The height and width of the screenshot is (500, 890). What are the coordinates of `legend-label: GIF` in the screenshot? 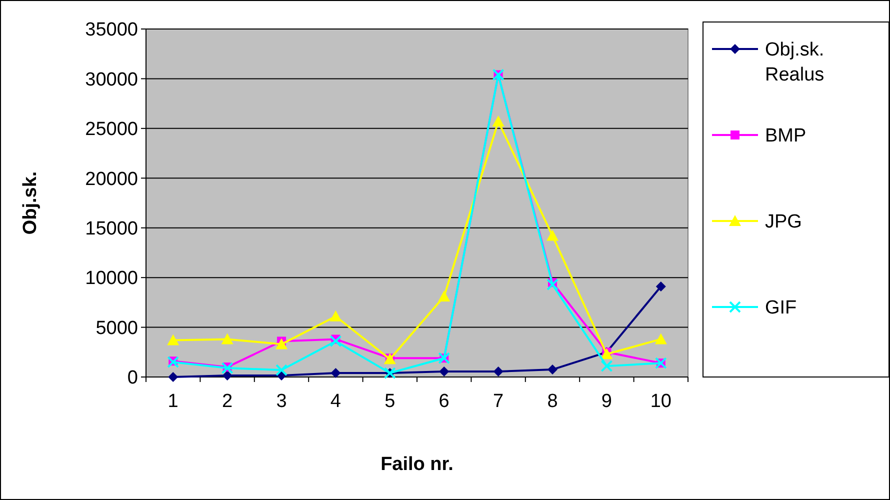 It's located at (781, 308).